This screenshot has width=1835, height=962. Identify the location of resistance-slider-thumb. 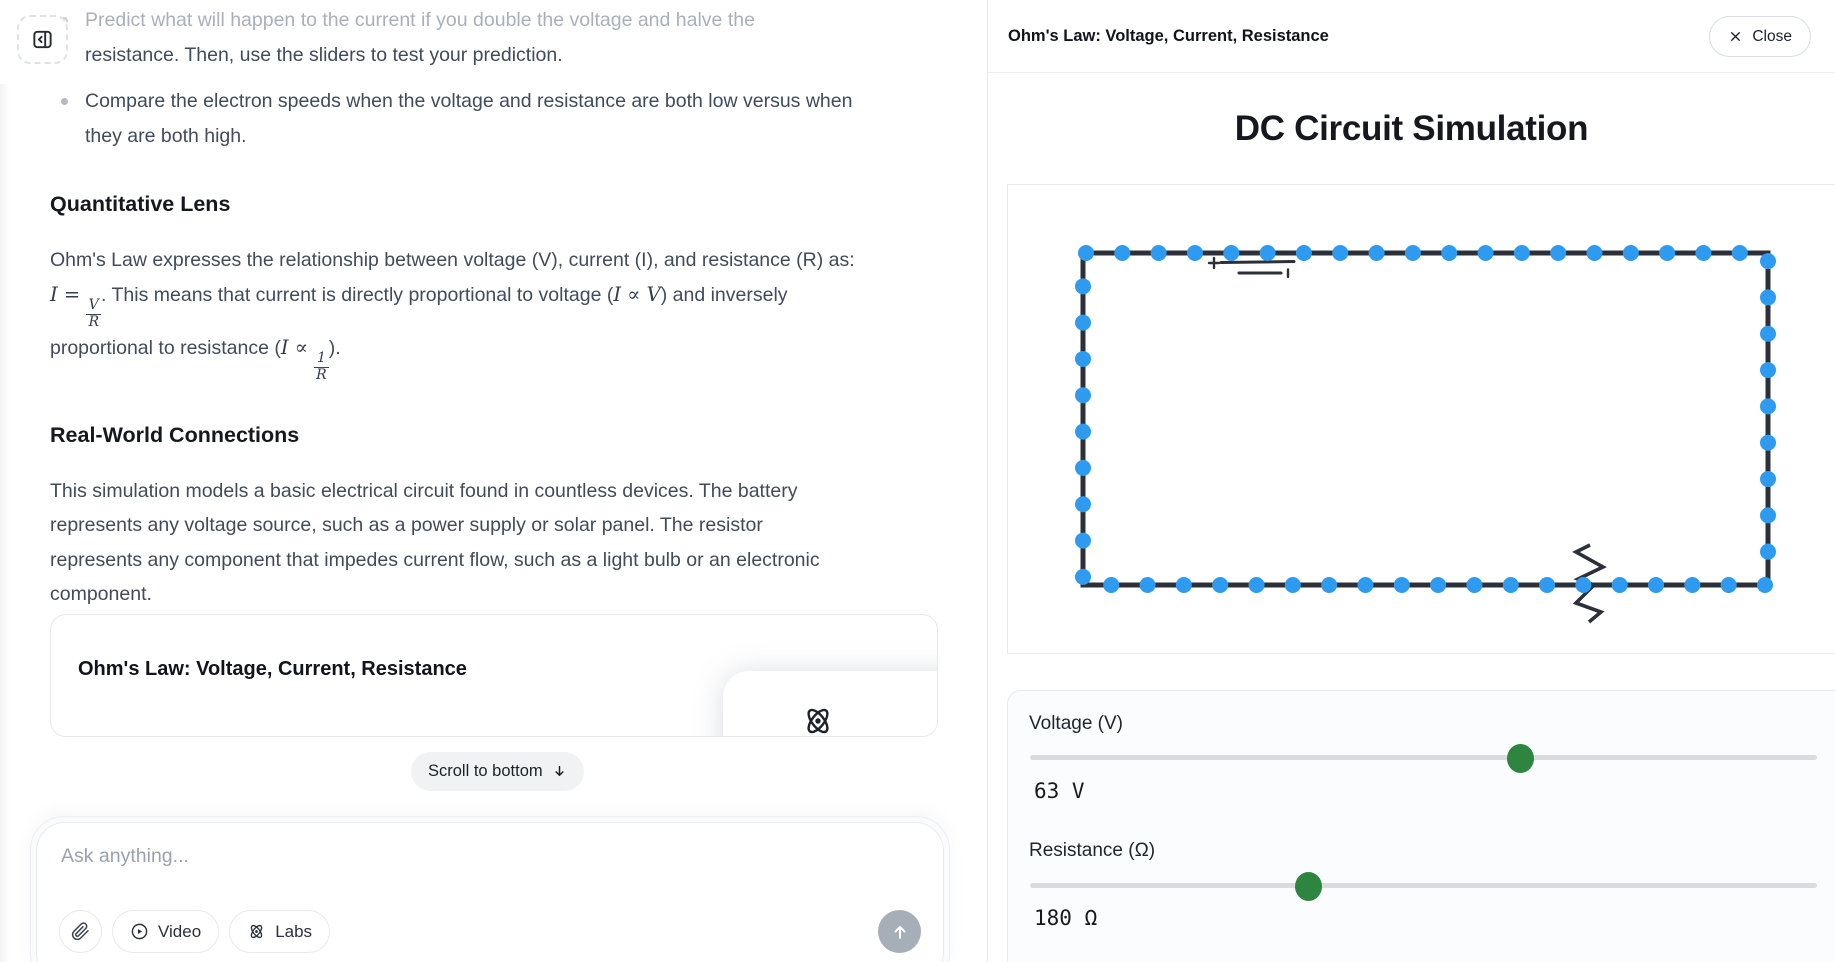
(1309, 886).